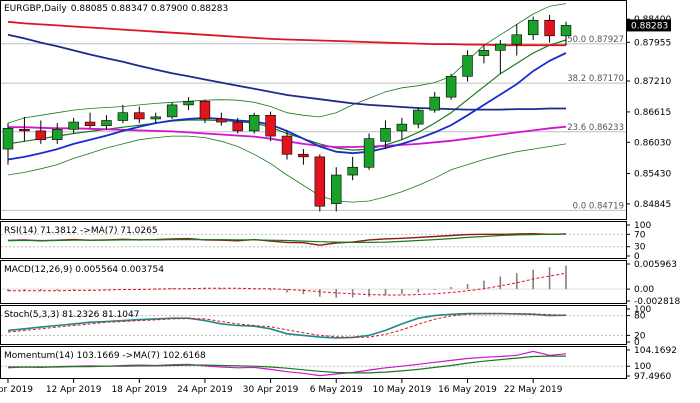  What do you see at coordinates (655, 351) in the screenshot?
I see `indicator-axis-label: 104.1692` at bounding box center [655, 351].